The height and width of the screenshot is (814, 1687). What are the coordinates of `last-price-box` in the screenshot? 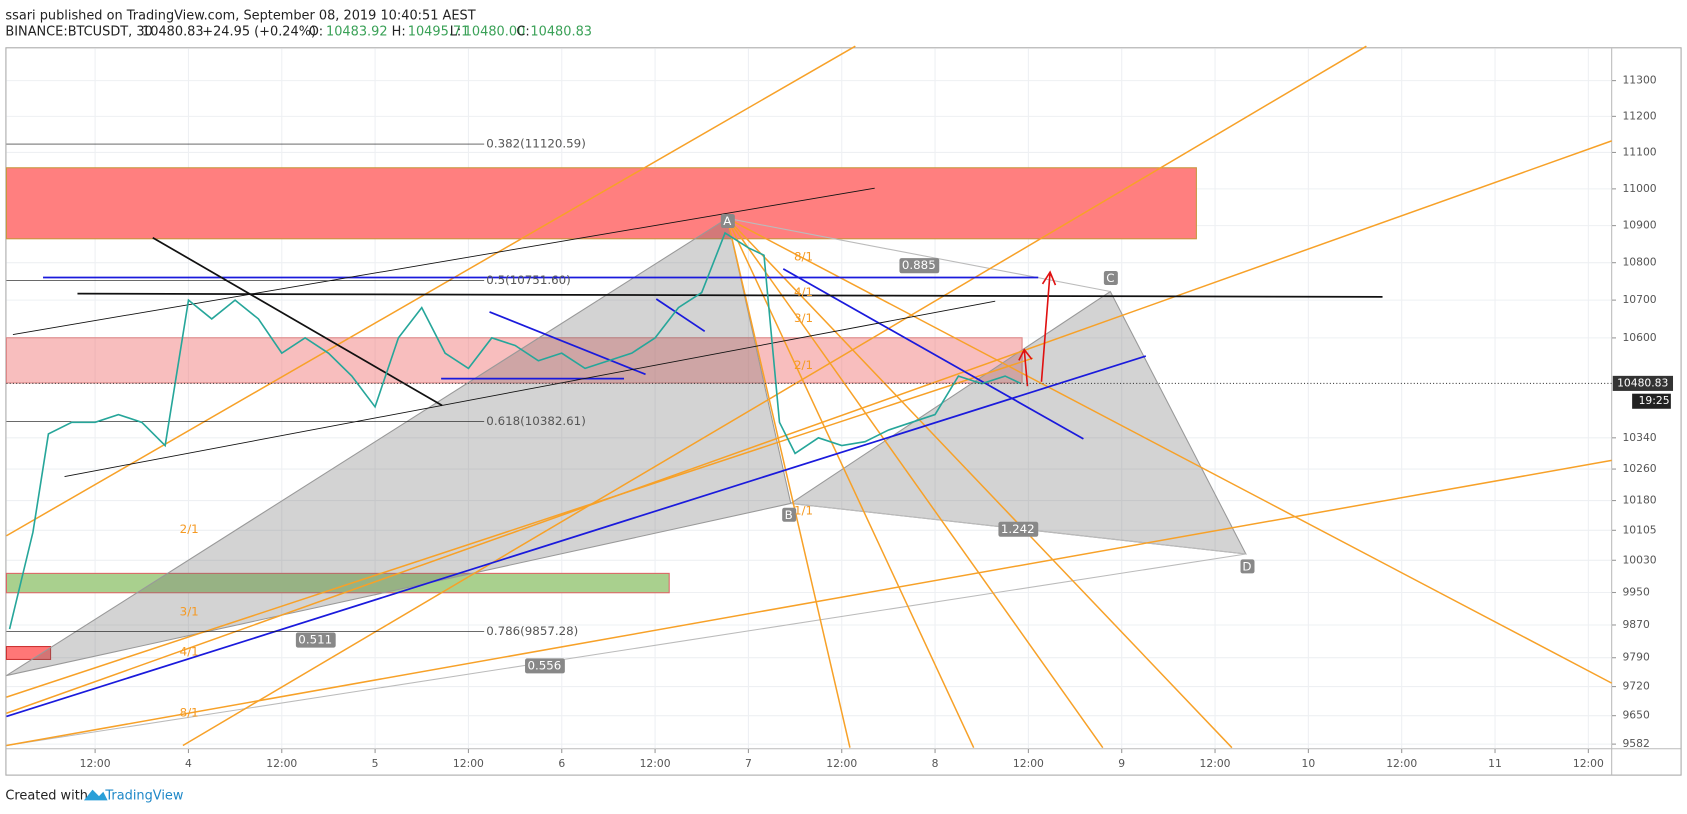 It's located at (1643, 383).